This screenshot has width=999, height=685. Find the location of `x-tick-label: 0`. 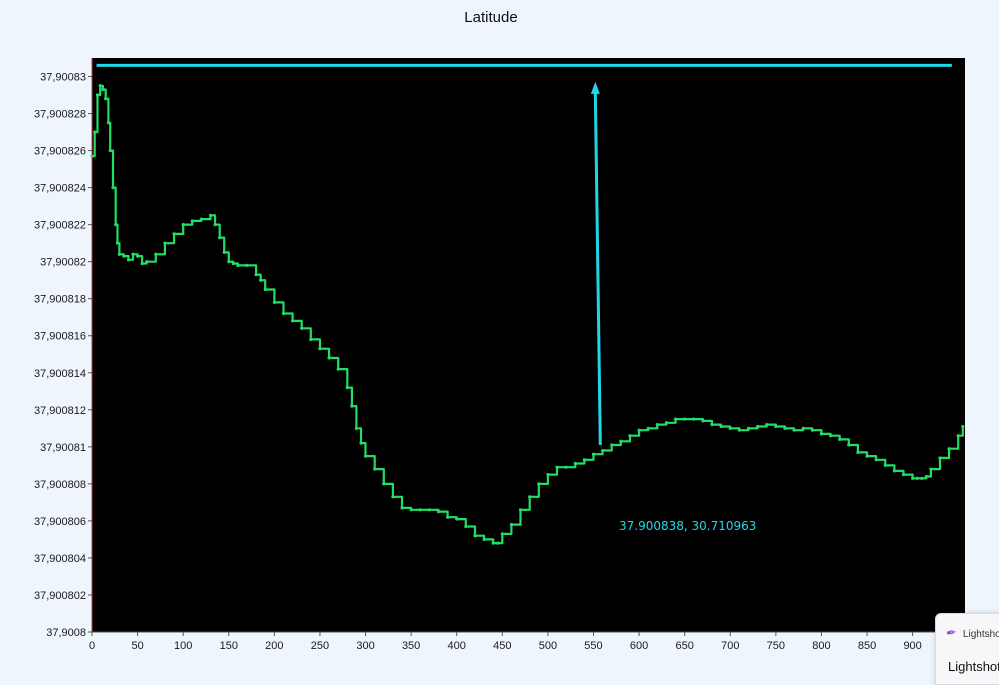

x-tick-label: 0 is located at coordinates (92, 646).